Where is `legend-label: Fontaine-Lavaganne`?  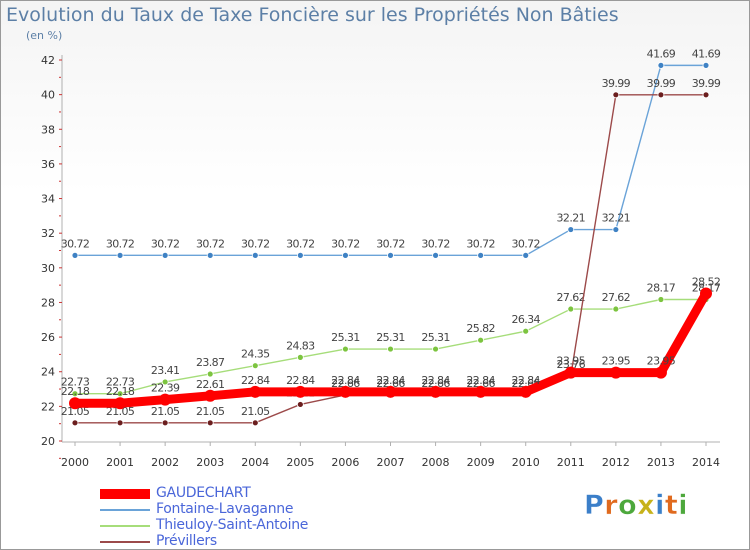
legend-label: Fontaine-Lavaganne is located at coordinates (225, 509).